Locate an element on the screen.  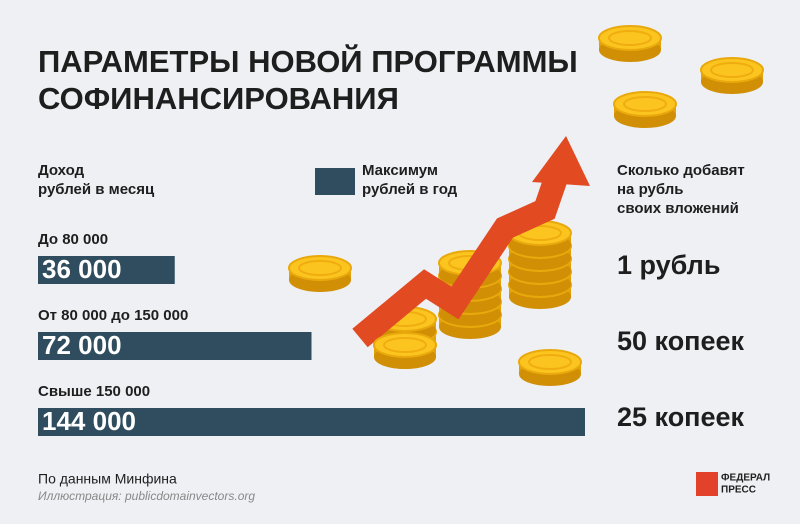
arrow-body is located at coordinates (460, 261).